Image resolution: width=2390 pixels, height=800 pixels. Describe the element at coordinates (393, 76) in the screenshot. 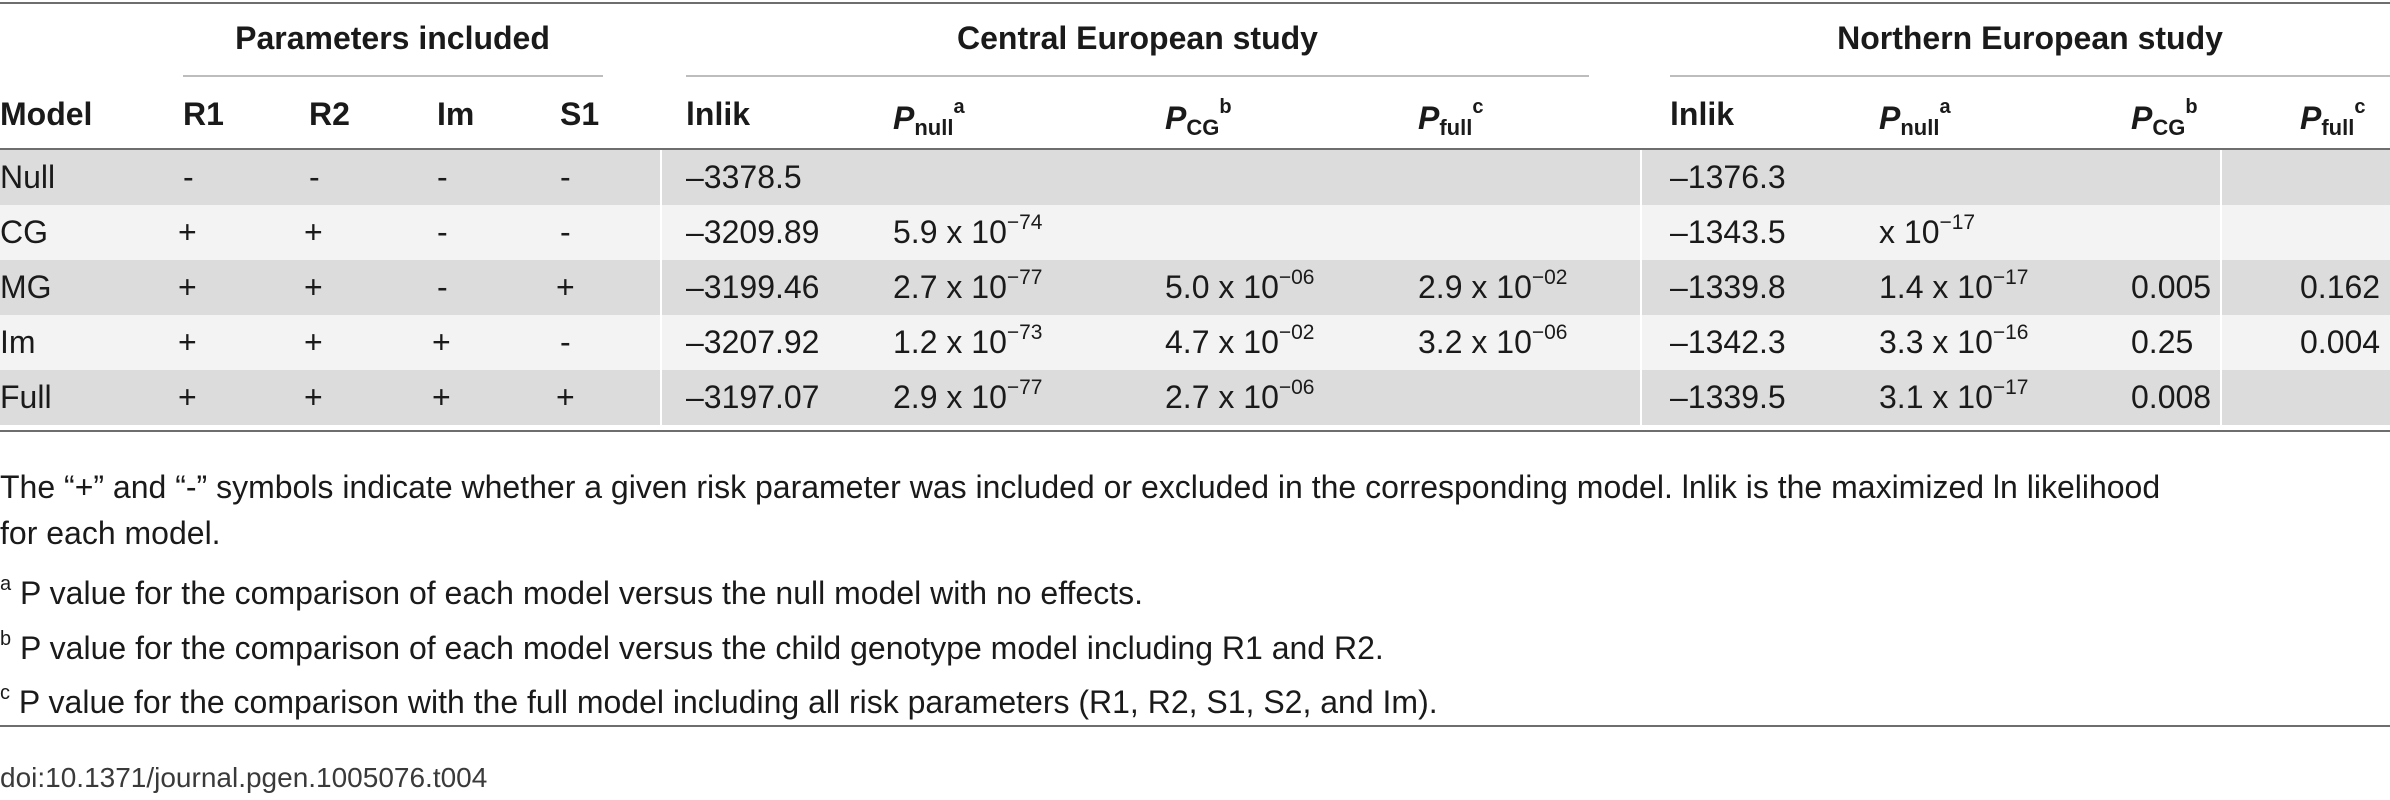

I see `group-rule-parameters` at that location.